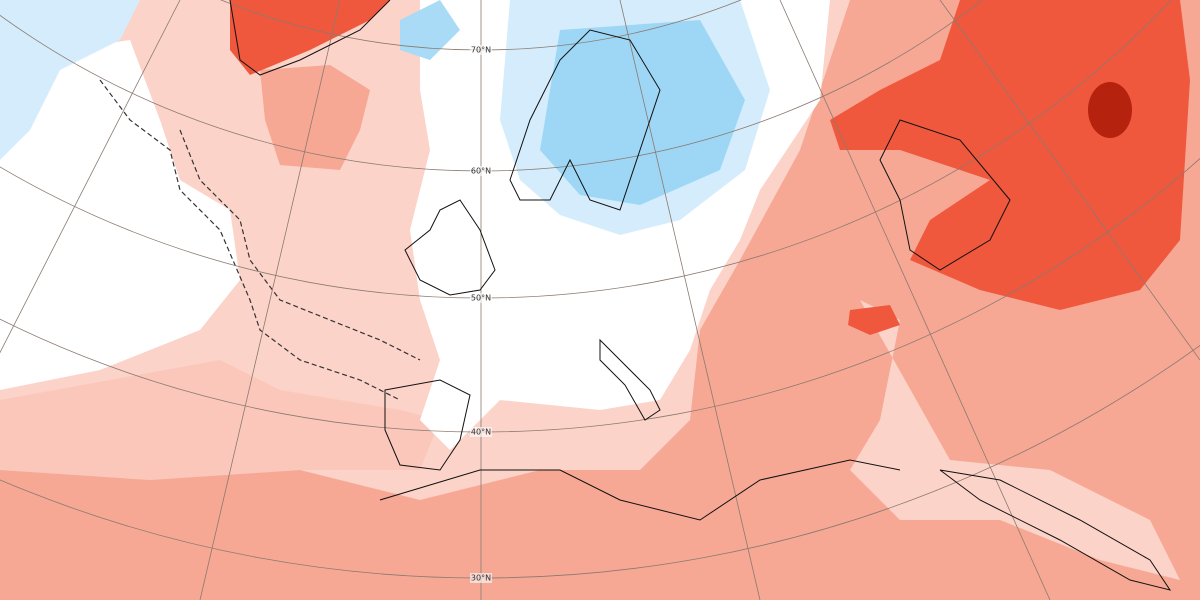 This screenshot has width=1200, height=600. I want to click on latitude-label: 70°N, so click(481, 50).